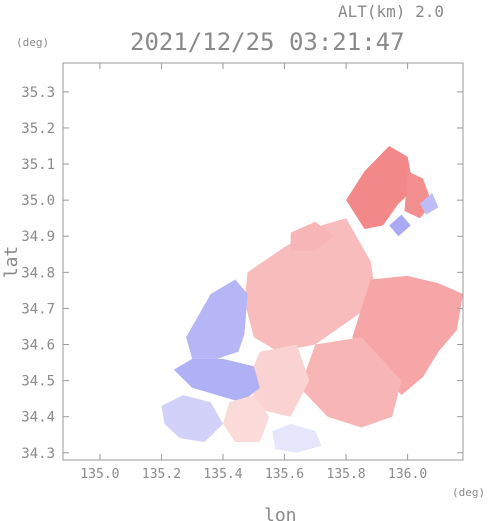 The width and height of the screenshot is (491, 521). Describe the element at coordinates (38, 93) in the screenshot. I see `y-tick-label: 35.3` at that location.